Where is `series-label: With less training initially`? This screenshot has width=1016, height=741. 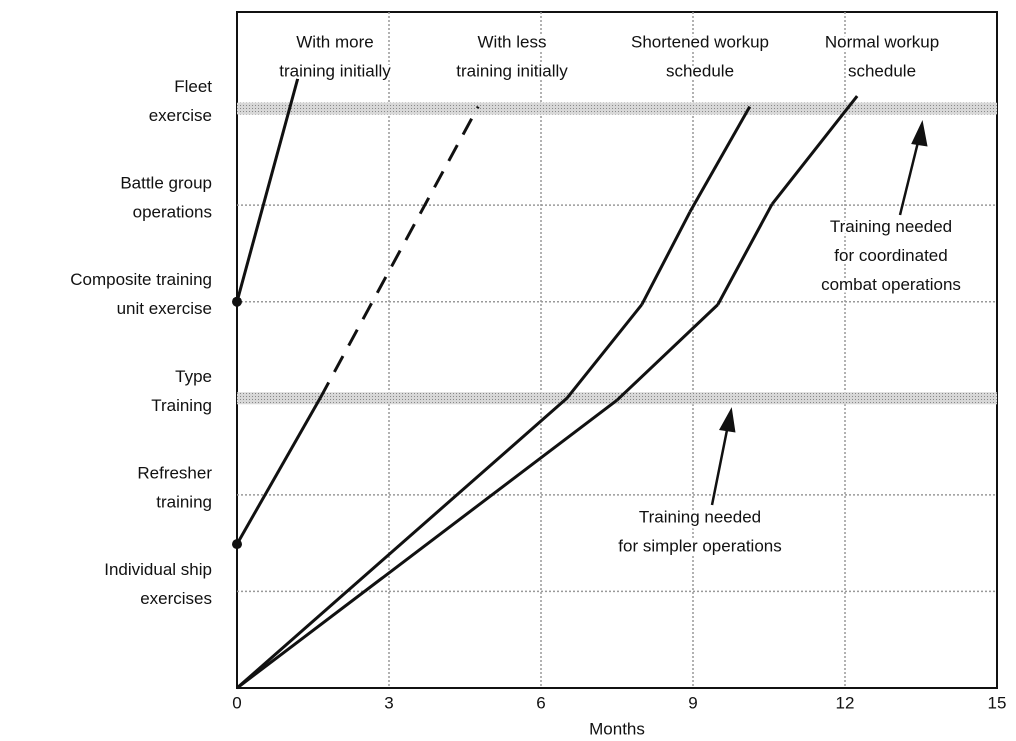
series-label: With less training initially is located at coordinates (512, 57).